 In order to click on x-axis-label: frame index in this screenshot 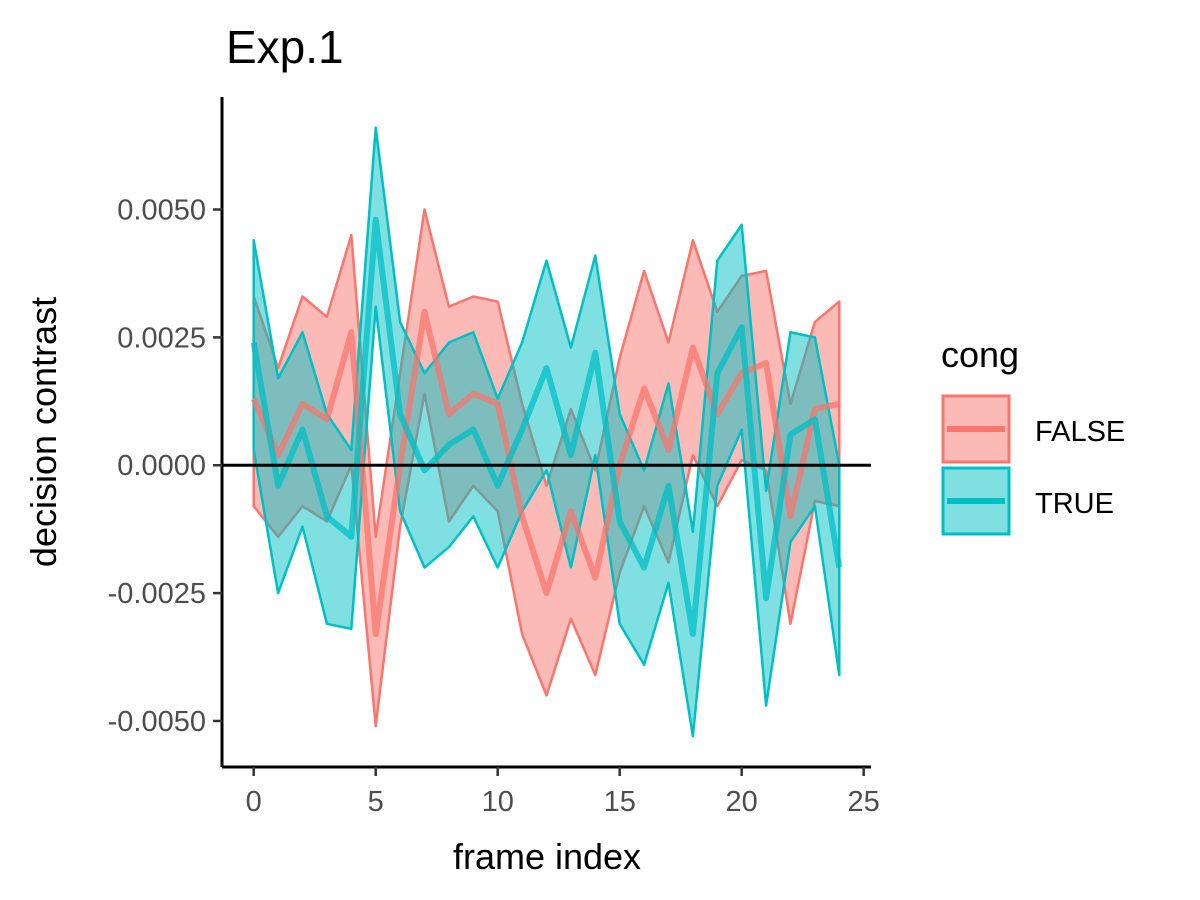, I will do `click(547, 856)`.